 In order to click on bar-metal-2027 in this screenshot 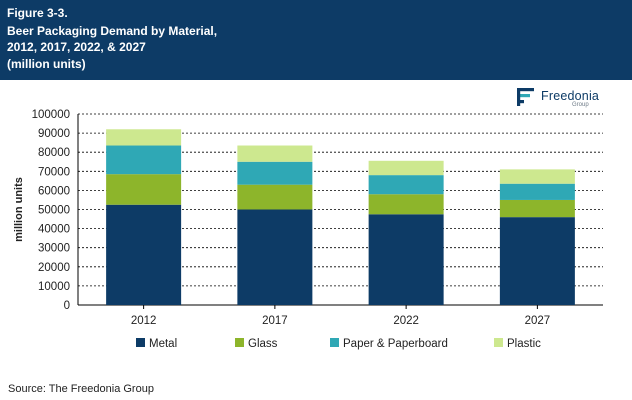, I will do `click(537, 261)`.